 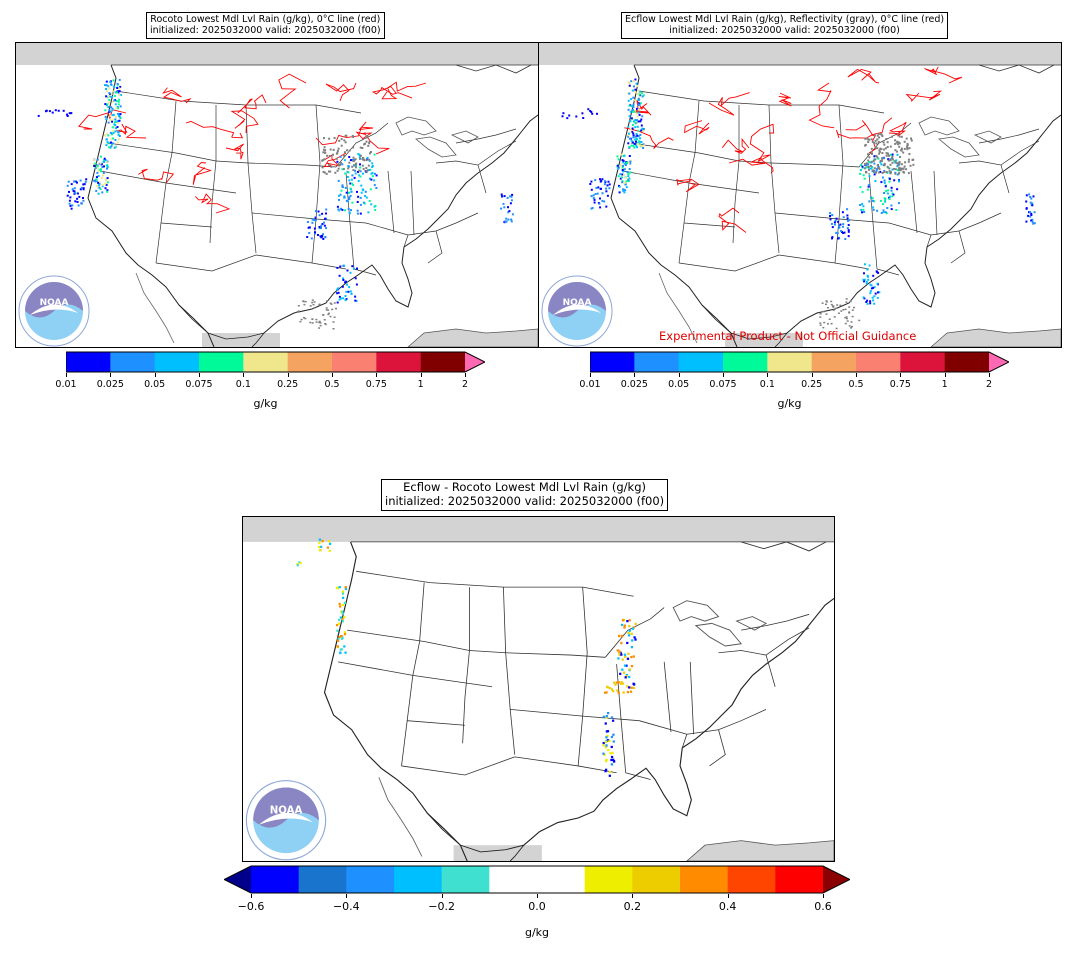 I want to click on baja-coast, so click(x=400, y=817).